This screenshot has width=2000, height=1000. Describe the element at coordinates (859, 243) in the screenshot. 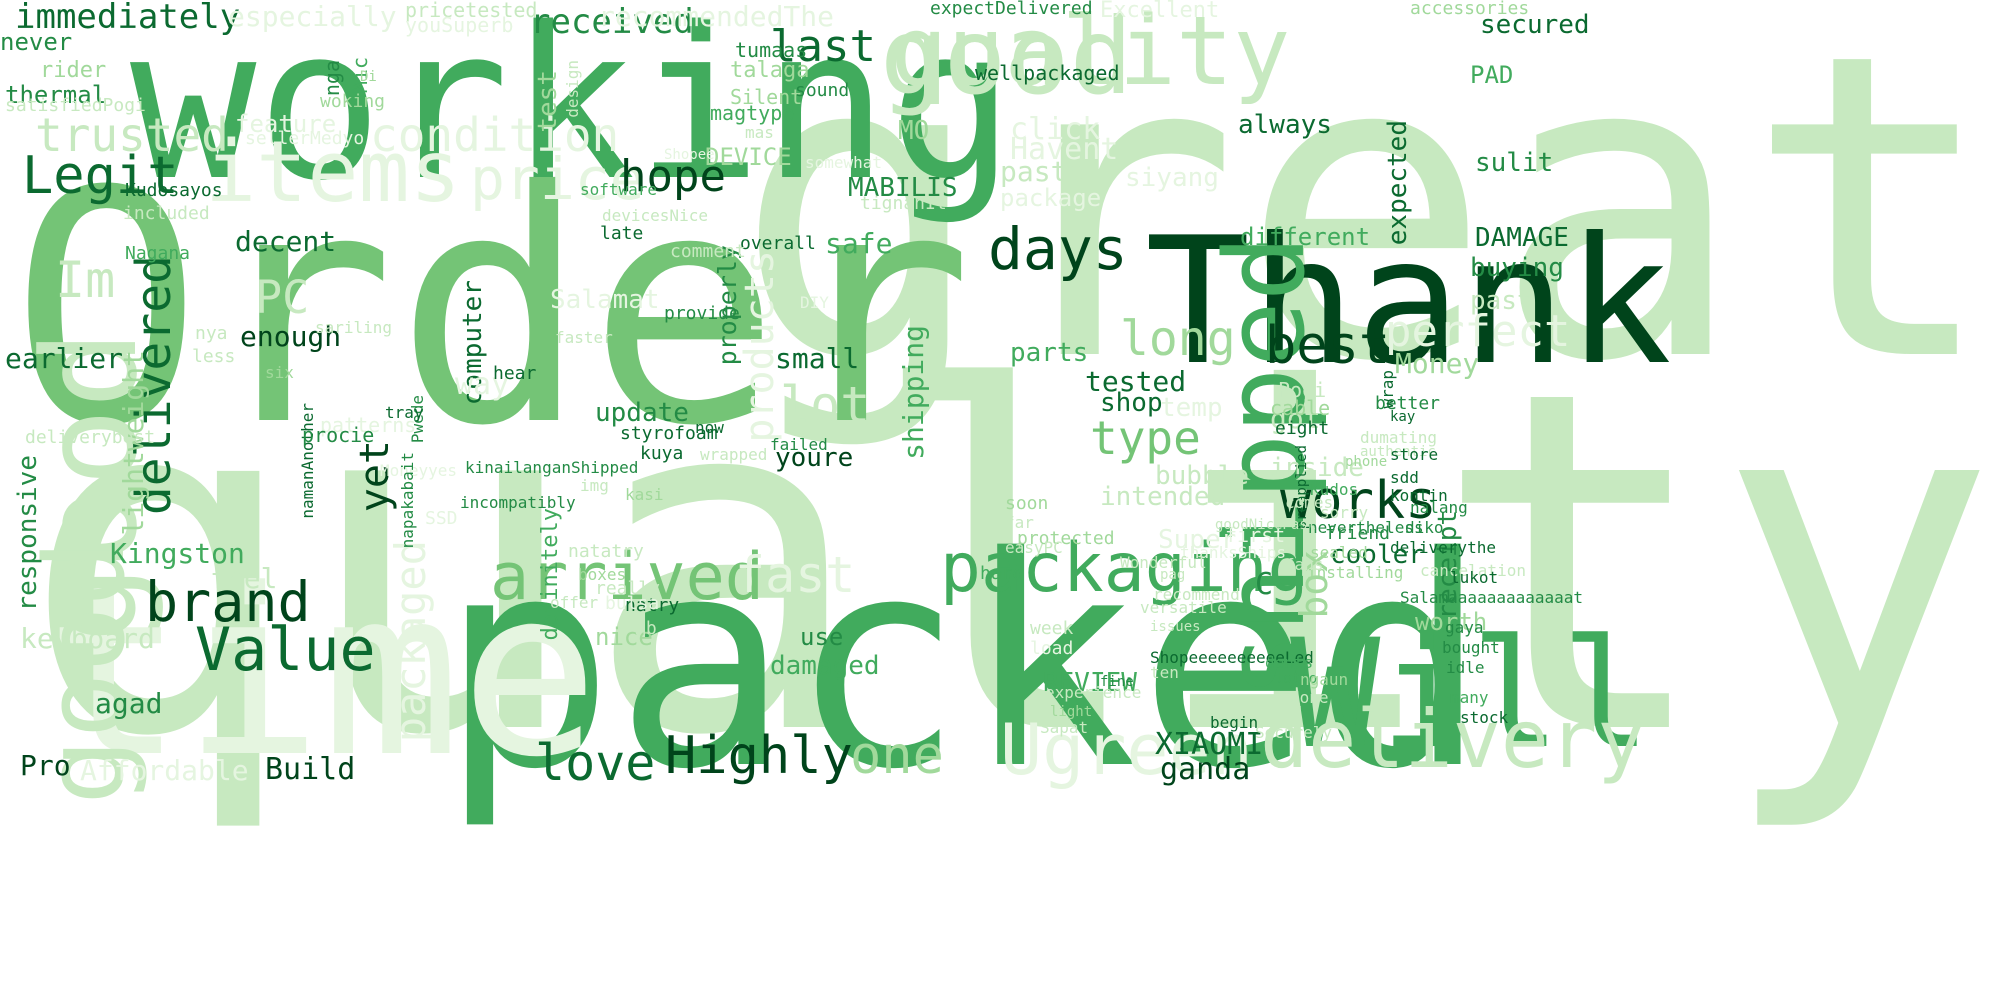

I see `cloud-word: safe` at that location.